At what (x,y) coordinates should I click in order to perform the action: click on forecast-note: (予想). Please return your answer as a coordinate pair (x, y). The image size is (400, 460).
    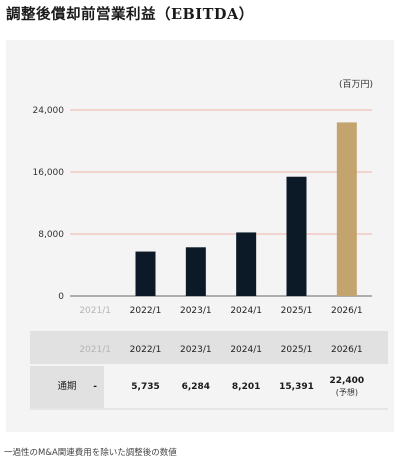
    Looking at the image, I should click on (347, 392).